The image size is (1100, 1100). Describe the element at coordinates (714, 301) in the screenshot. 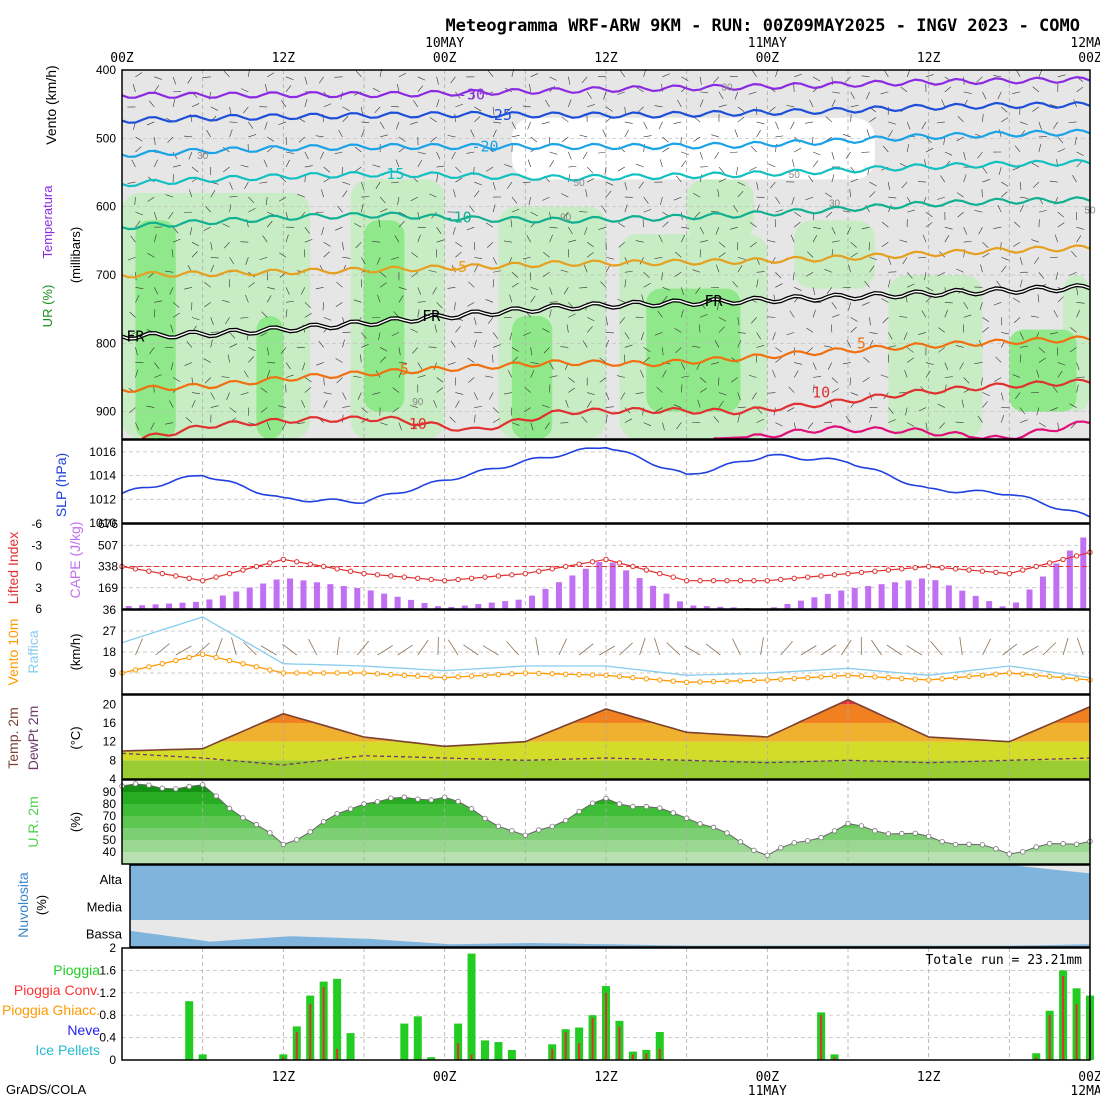

I see `isotherm-label: FR` at that location.